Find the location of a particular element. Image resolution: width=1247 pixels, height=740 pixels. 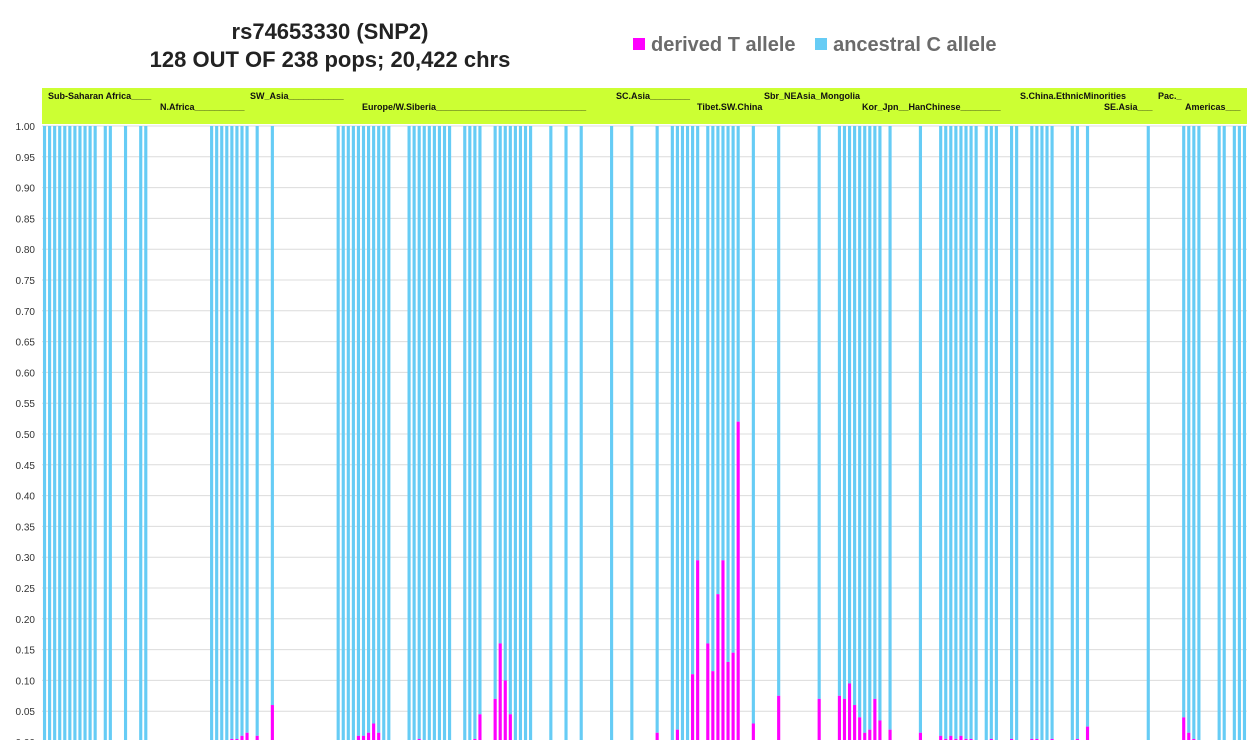

y-tick-label: 0.05 is located at coordinates (26, 712).